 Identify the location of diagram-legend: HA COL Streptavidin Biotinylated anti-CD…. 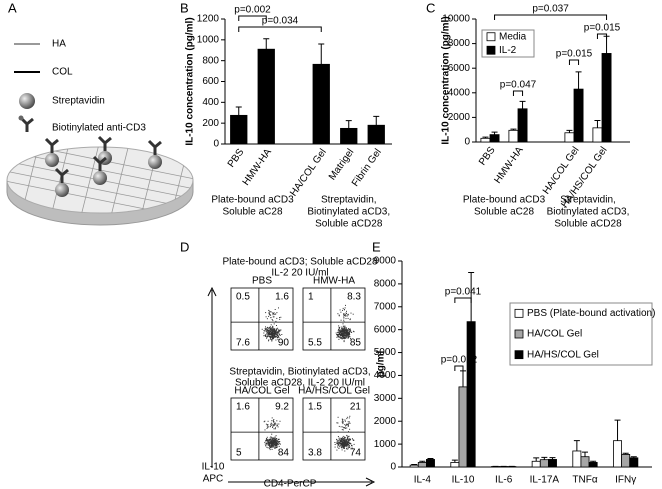
(80, 86).